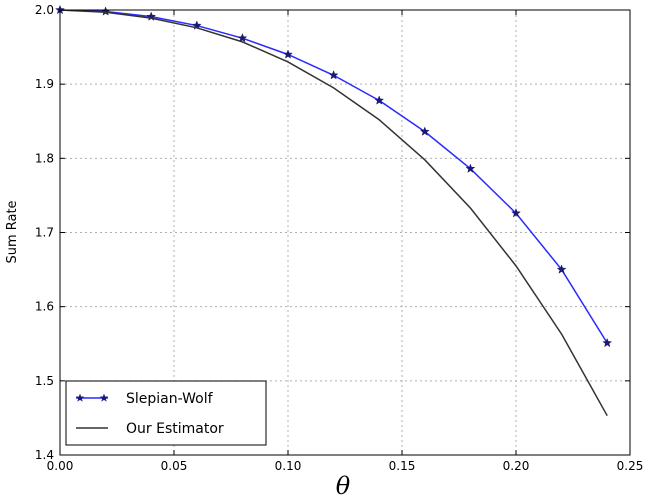 This screenshot has width=649, height=501. I want to click on y-axis-label: Sum Rate, so click(12, 231).